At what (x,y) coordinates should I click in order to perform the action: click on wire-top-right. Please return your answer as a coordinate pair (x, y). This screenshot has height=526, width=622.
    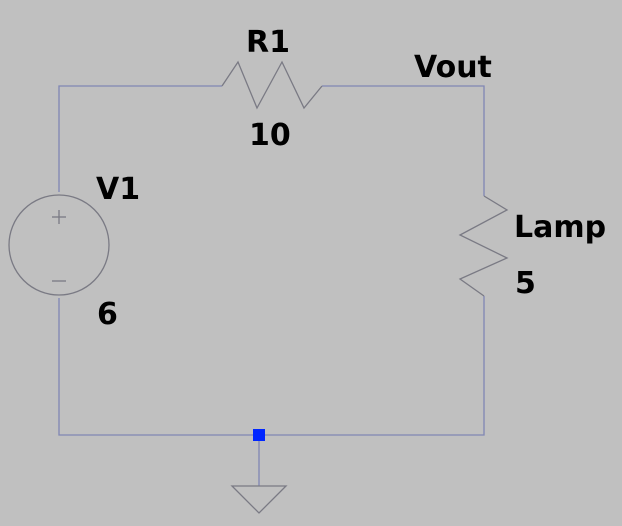
    Looking at the image, I should click on (403, 140).